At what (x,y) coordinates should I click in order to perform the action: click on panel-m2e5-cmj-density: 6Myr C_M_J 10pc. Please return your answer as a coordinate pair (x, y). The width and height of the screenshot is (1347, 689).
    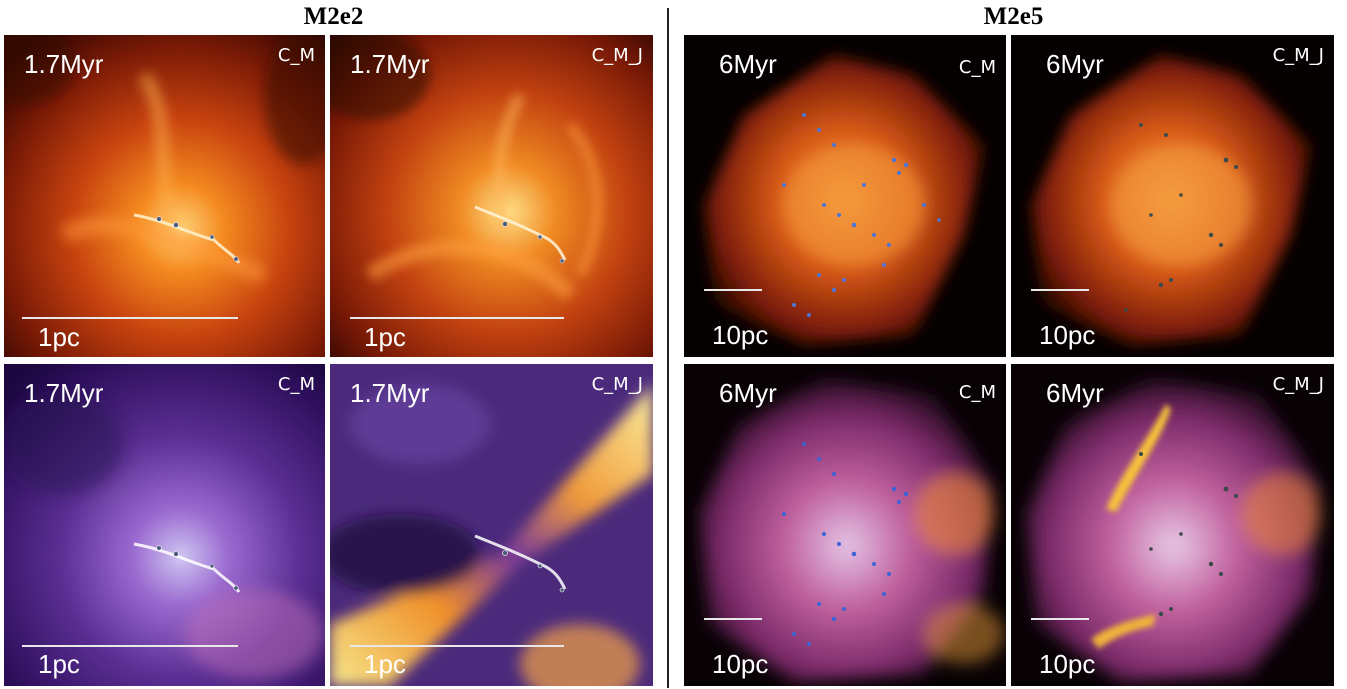
    Looking at the image, I should click on (1172, 196).